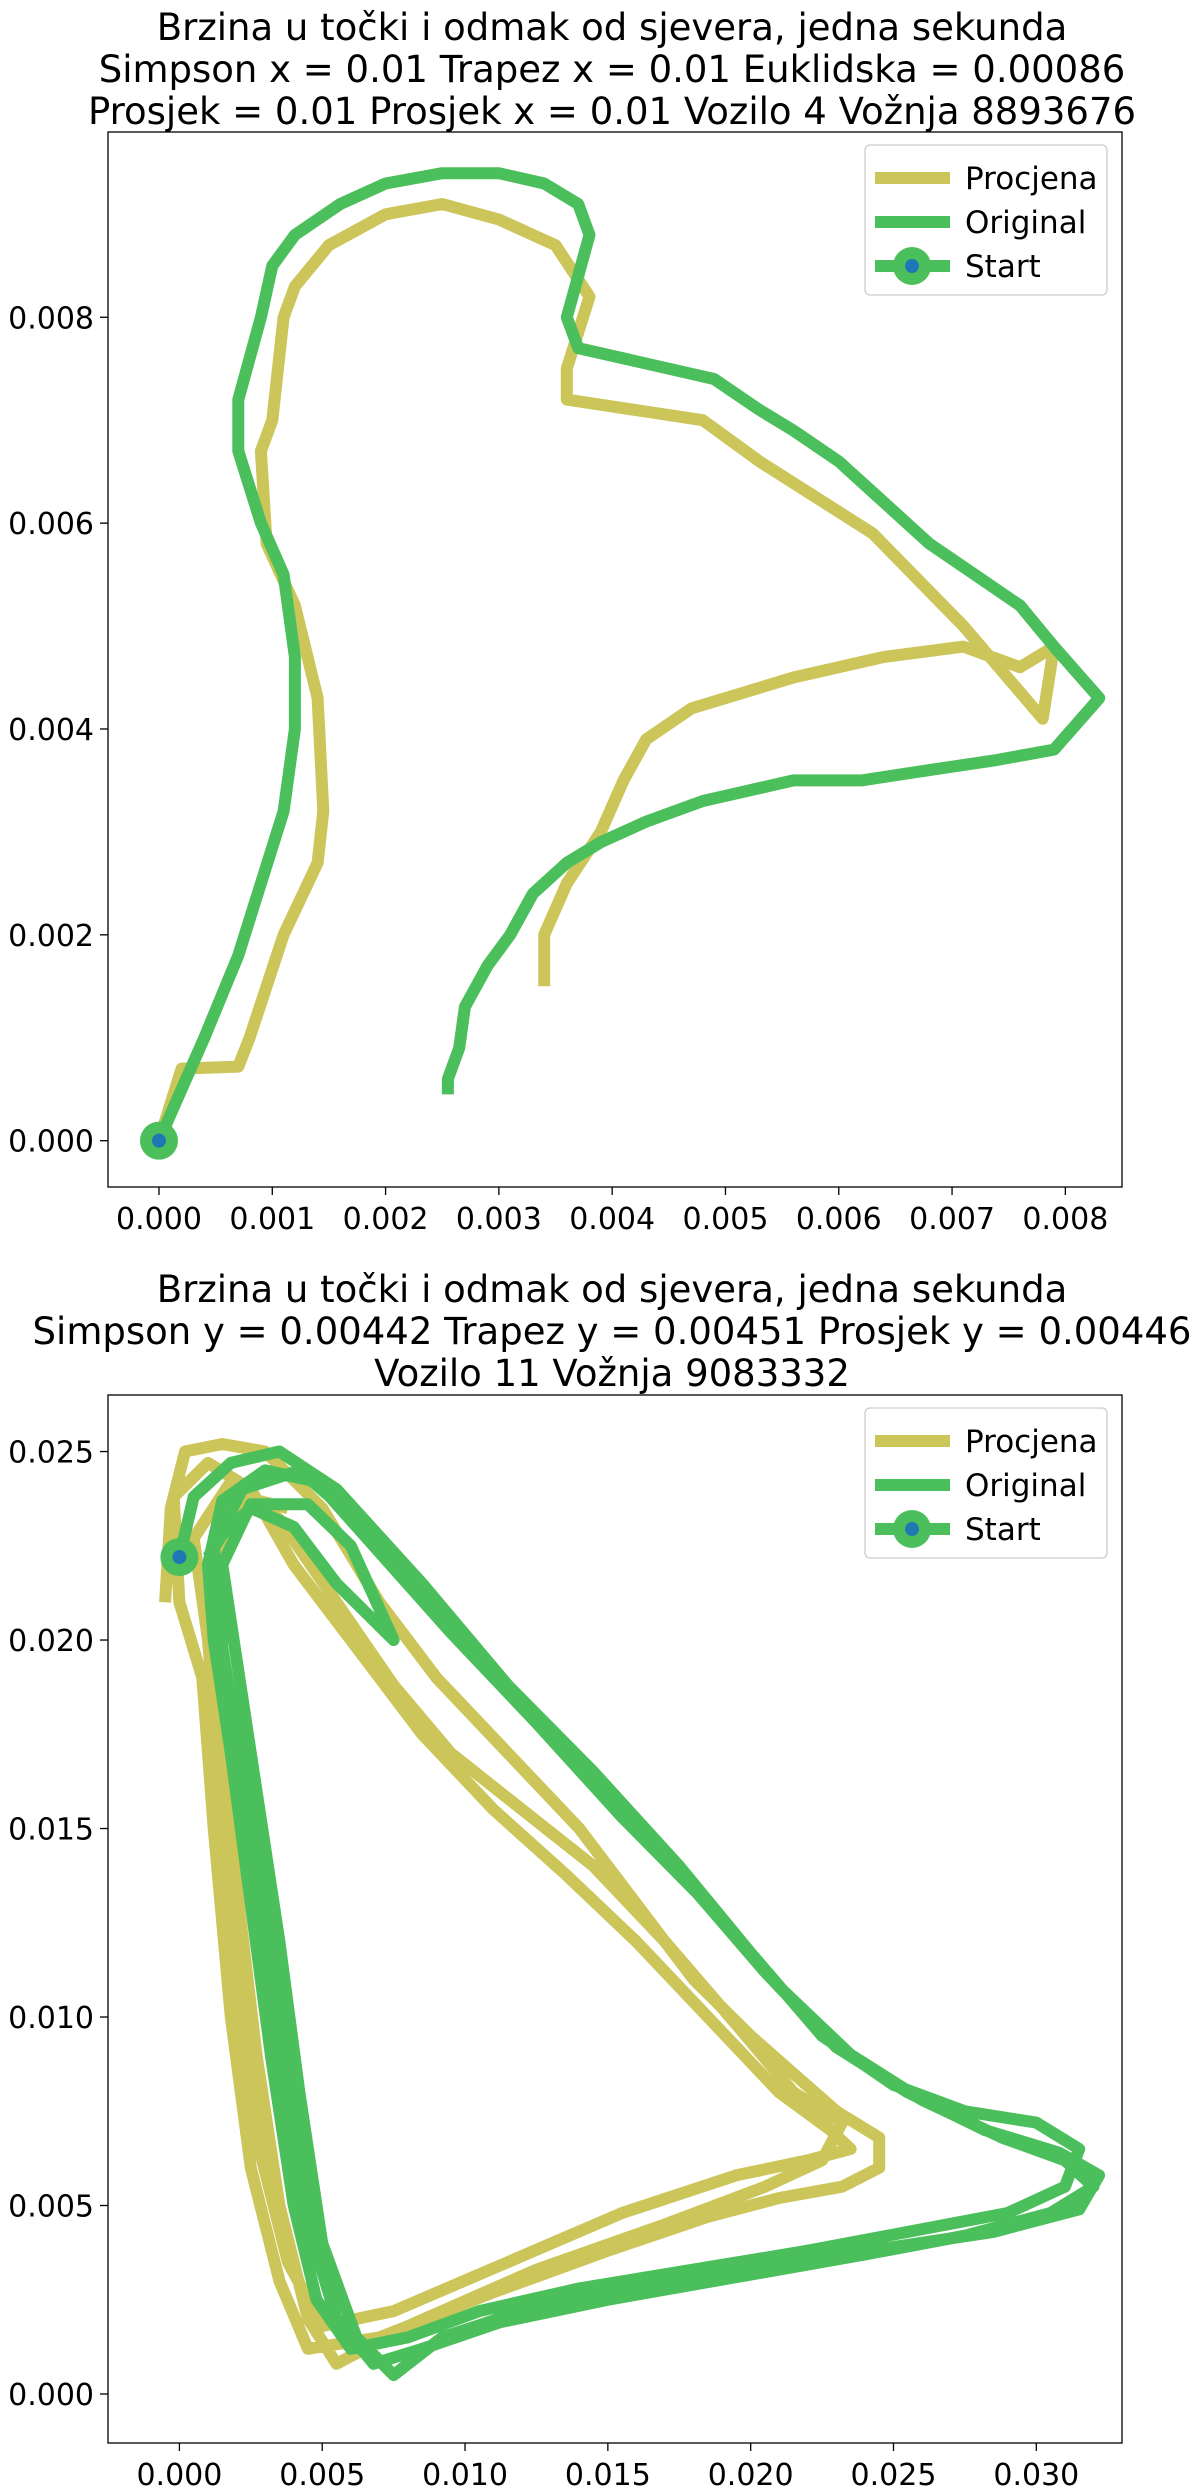  Describe the element at coordinates (51, 2207) in the screenshot. I see `chart-2-y-tick-label: 0.005` at that location.